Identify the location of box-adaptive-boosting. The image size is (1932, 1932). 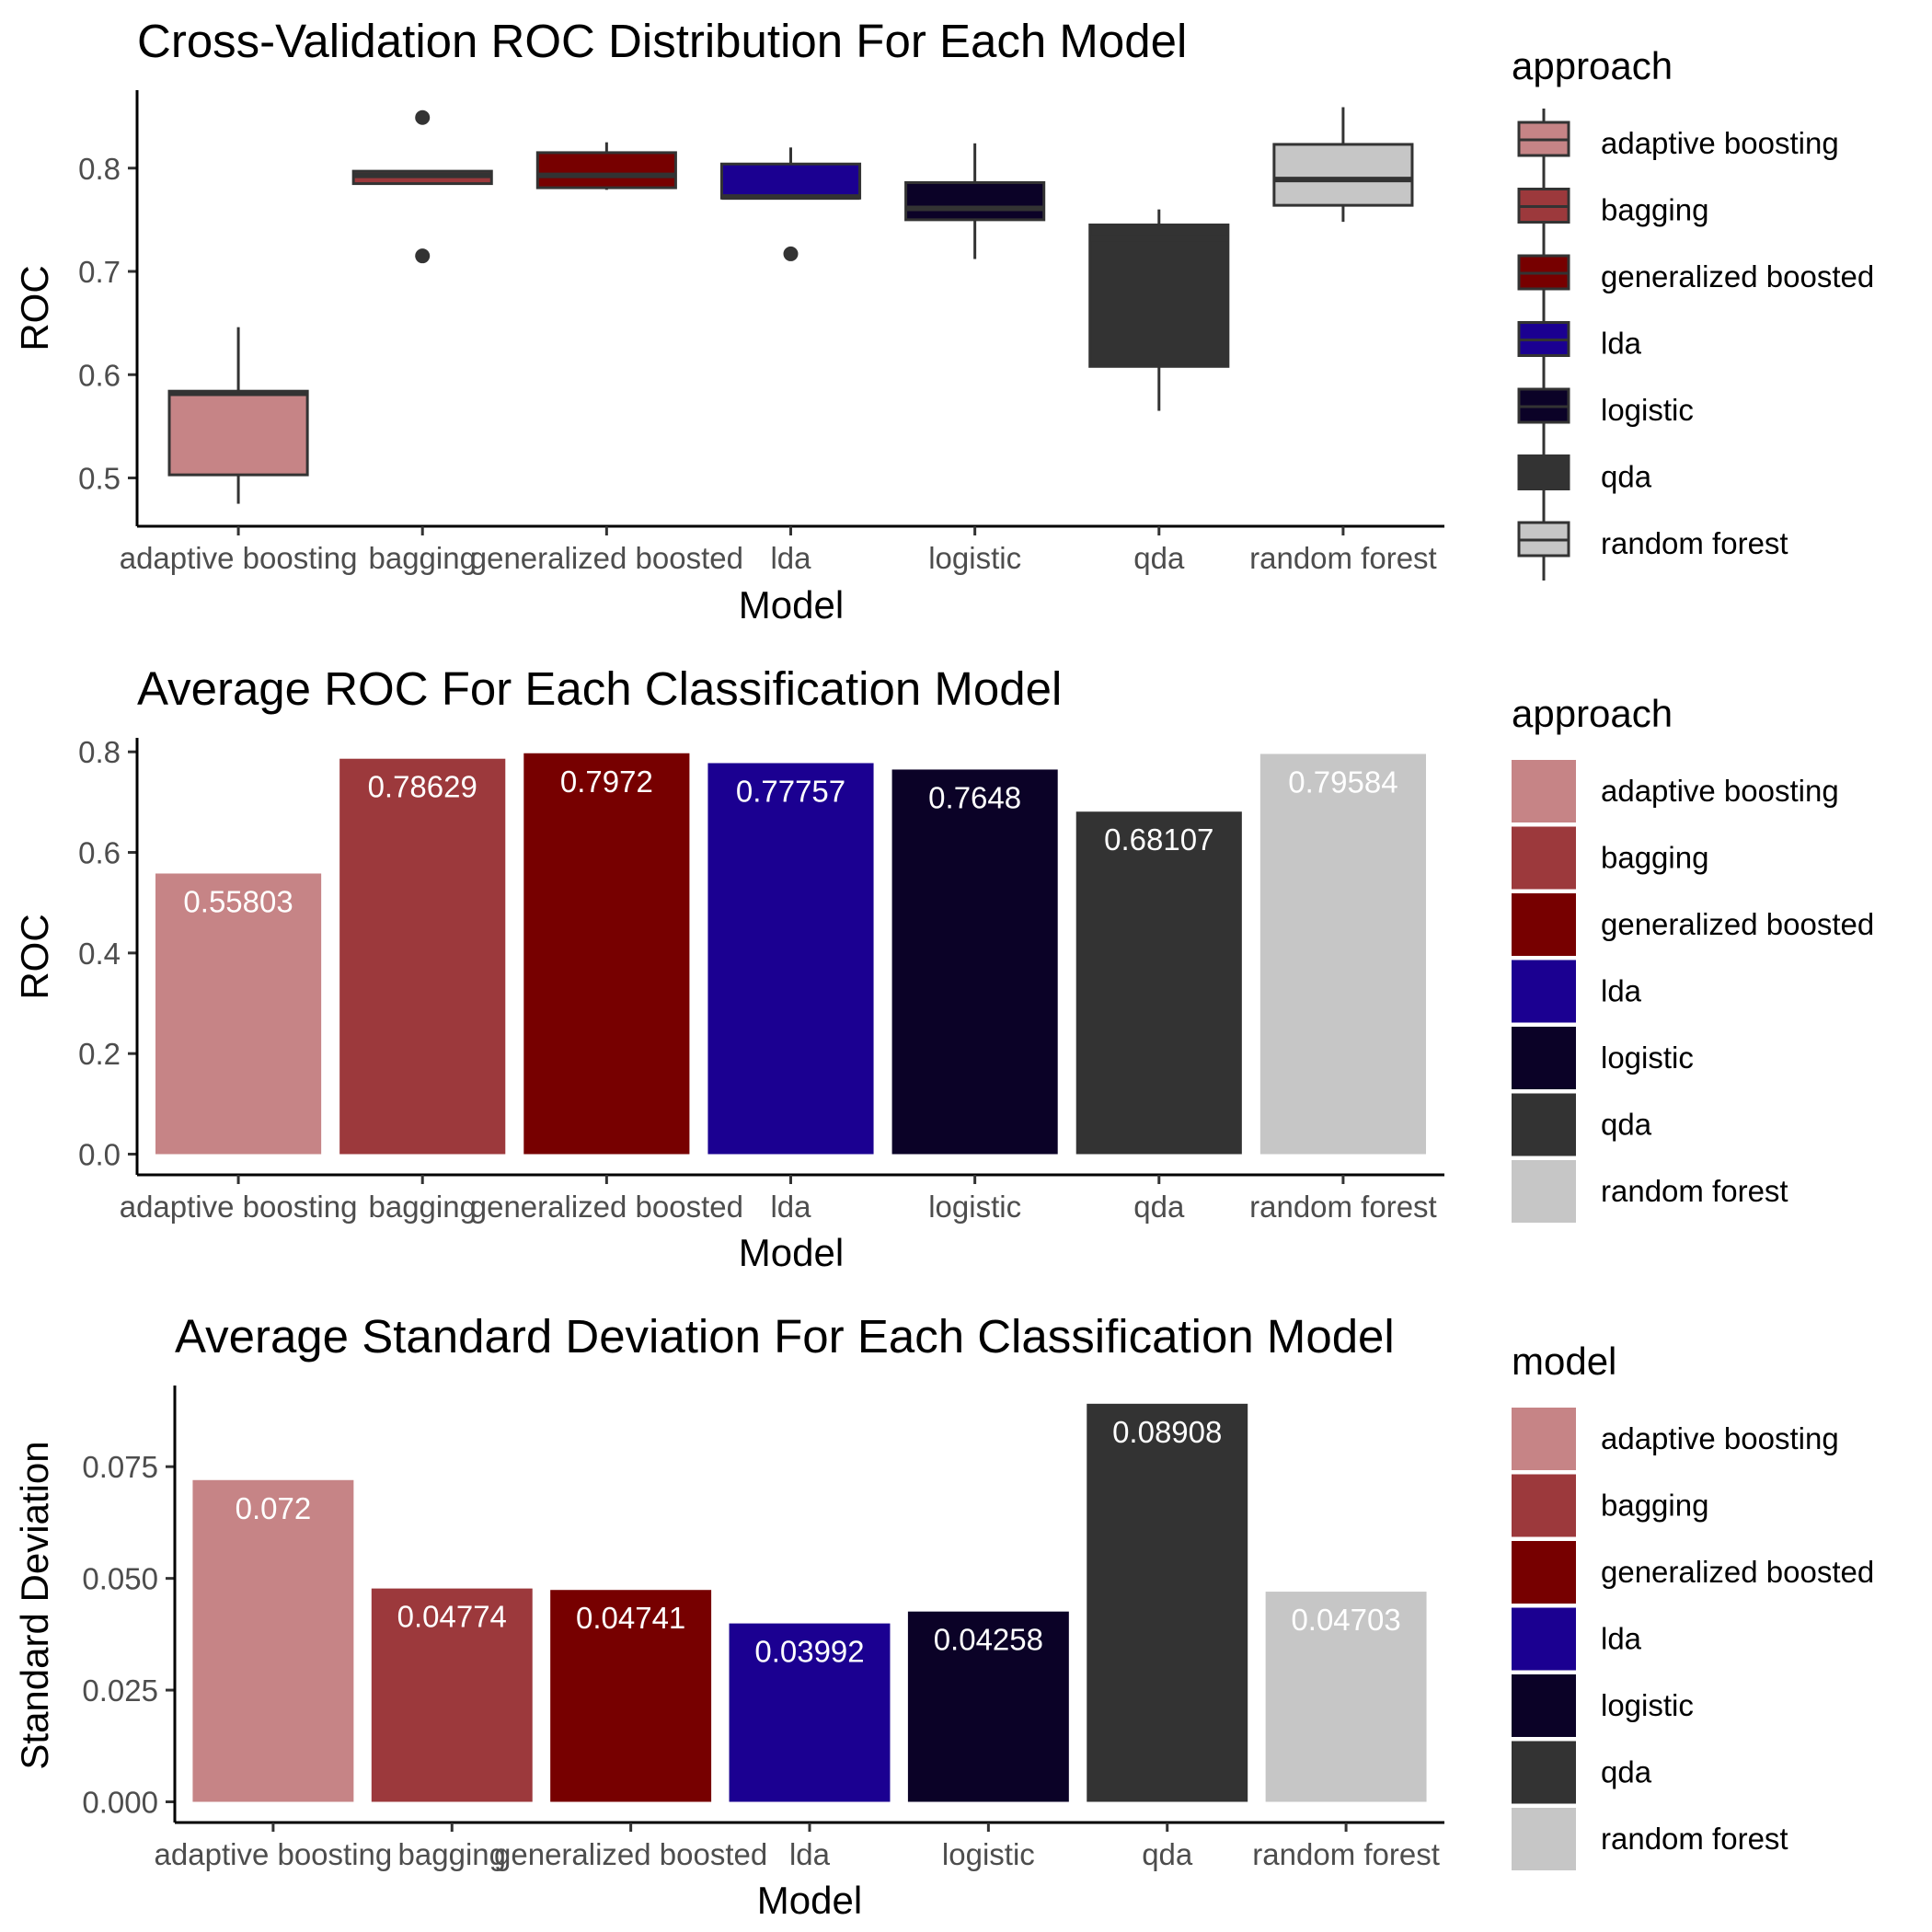
(238, 415).